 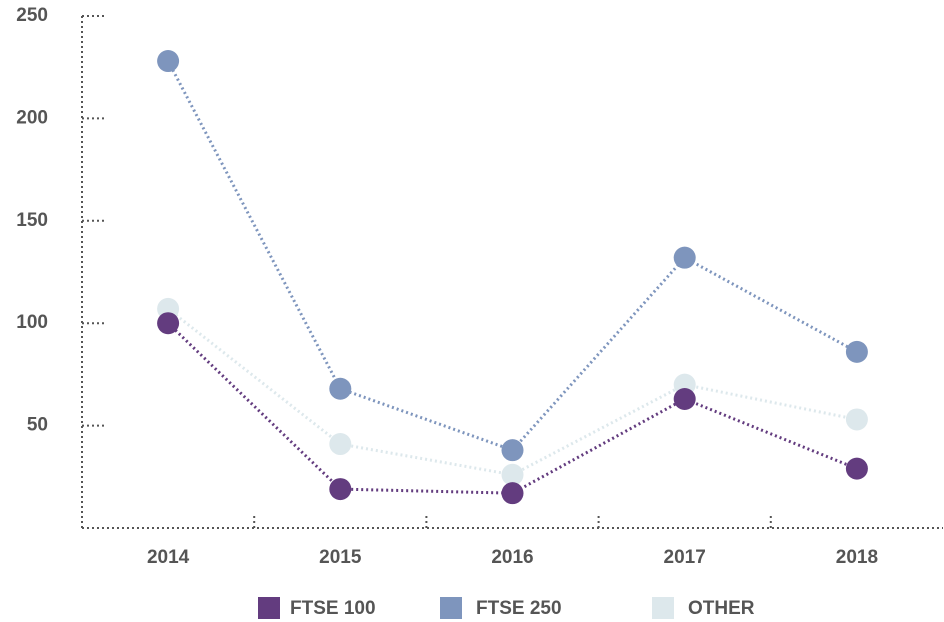 What do you see at coordinates (721, 608) in the screenshot?
I see `legend-label: OTHER` at bounding box center [721, 608].